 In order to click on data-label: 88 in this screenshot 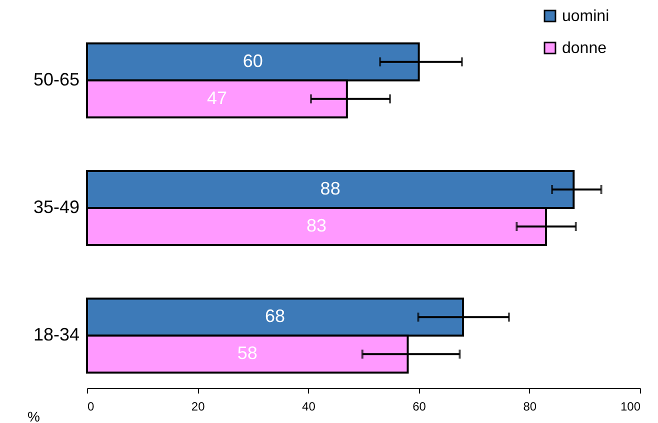, I will do `click(330, 188)`.